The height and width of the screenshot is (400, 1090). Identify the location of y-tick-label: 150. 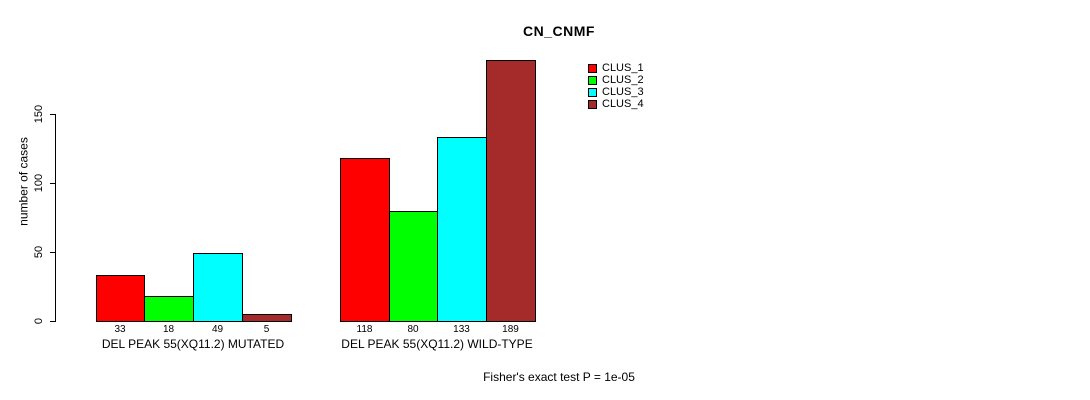
(38, 114).